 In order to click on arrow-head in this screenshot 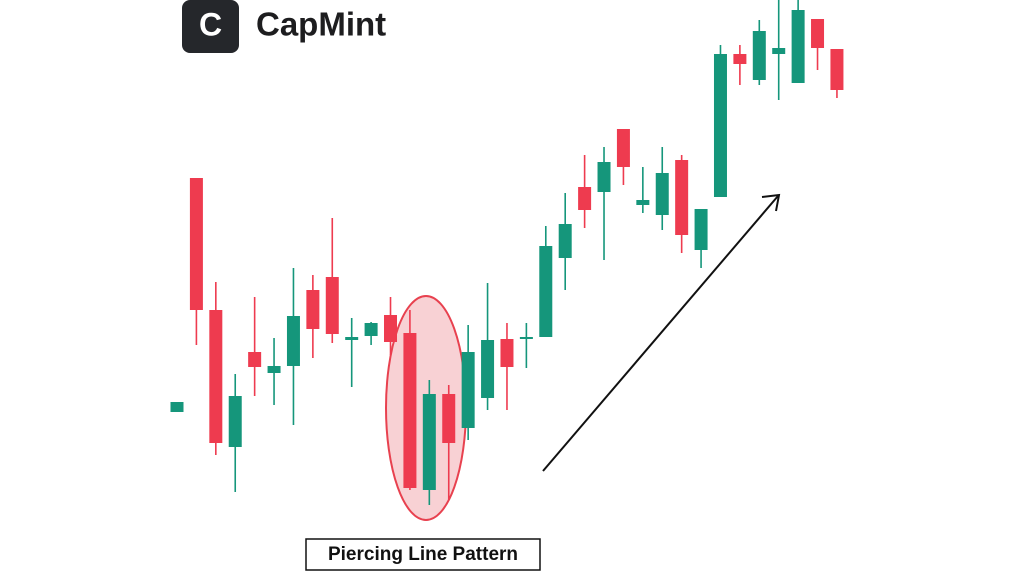, I will do `click(771, 202)`.